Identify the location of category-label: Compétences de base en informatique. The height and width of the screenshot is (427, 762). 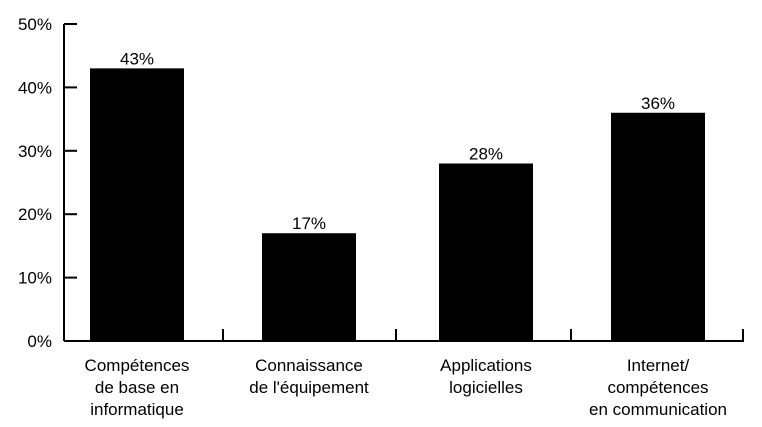
(137, 387).